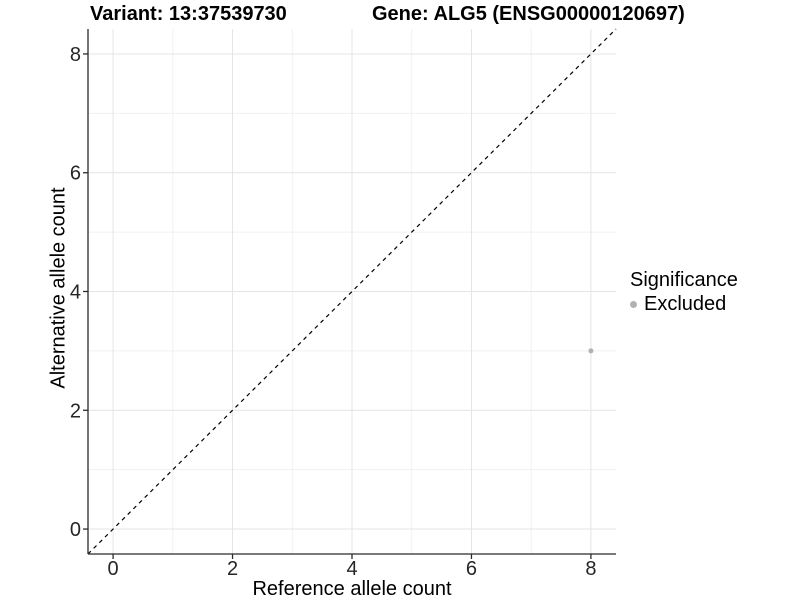 The height and width of the screenshot is (600, 800). I want to click on x-tick-label: 8, so click(590, 569).